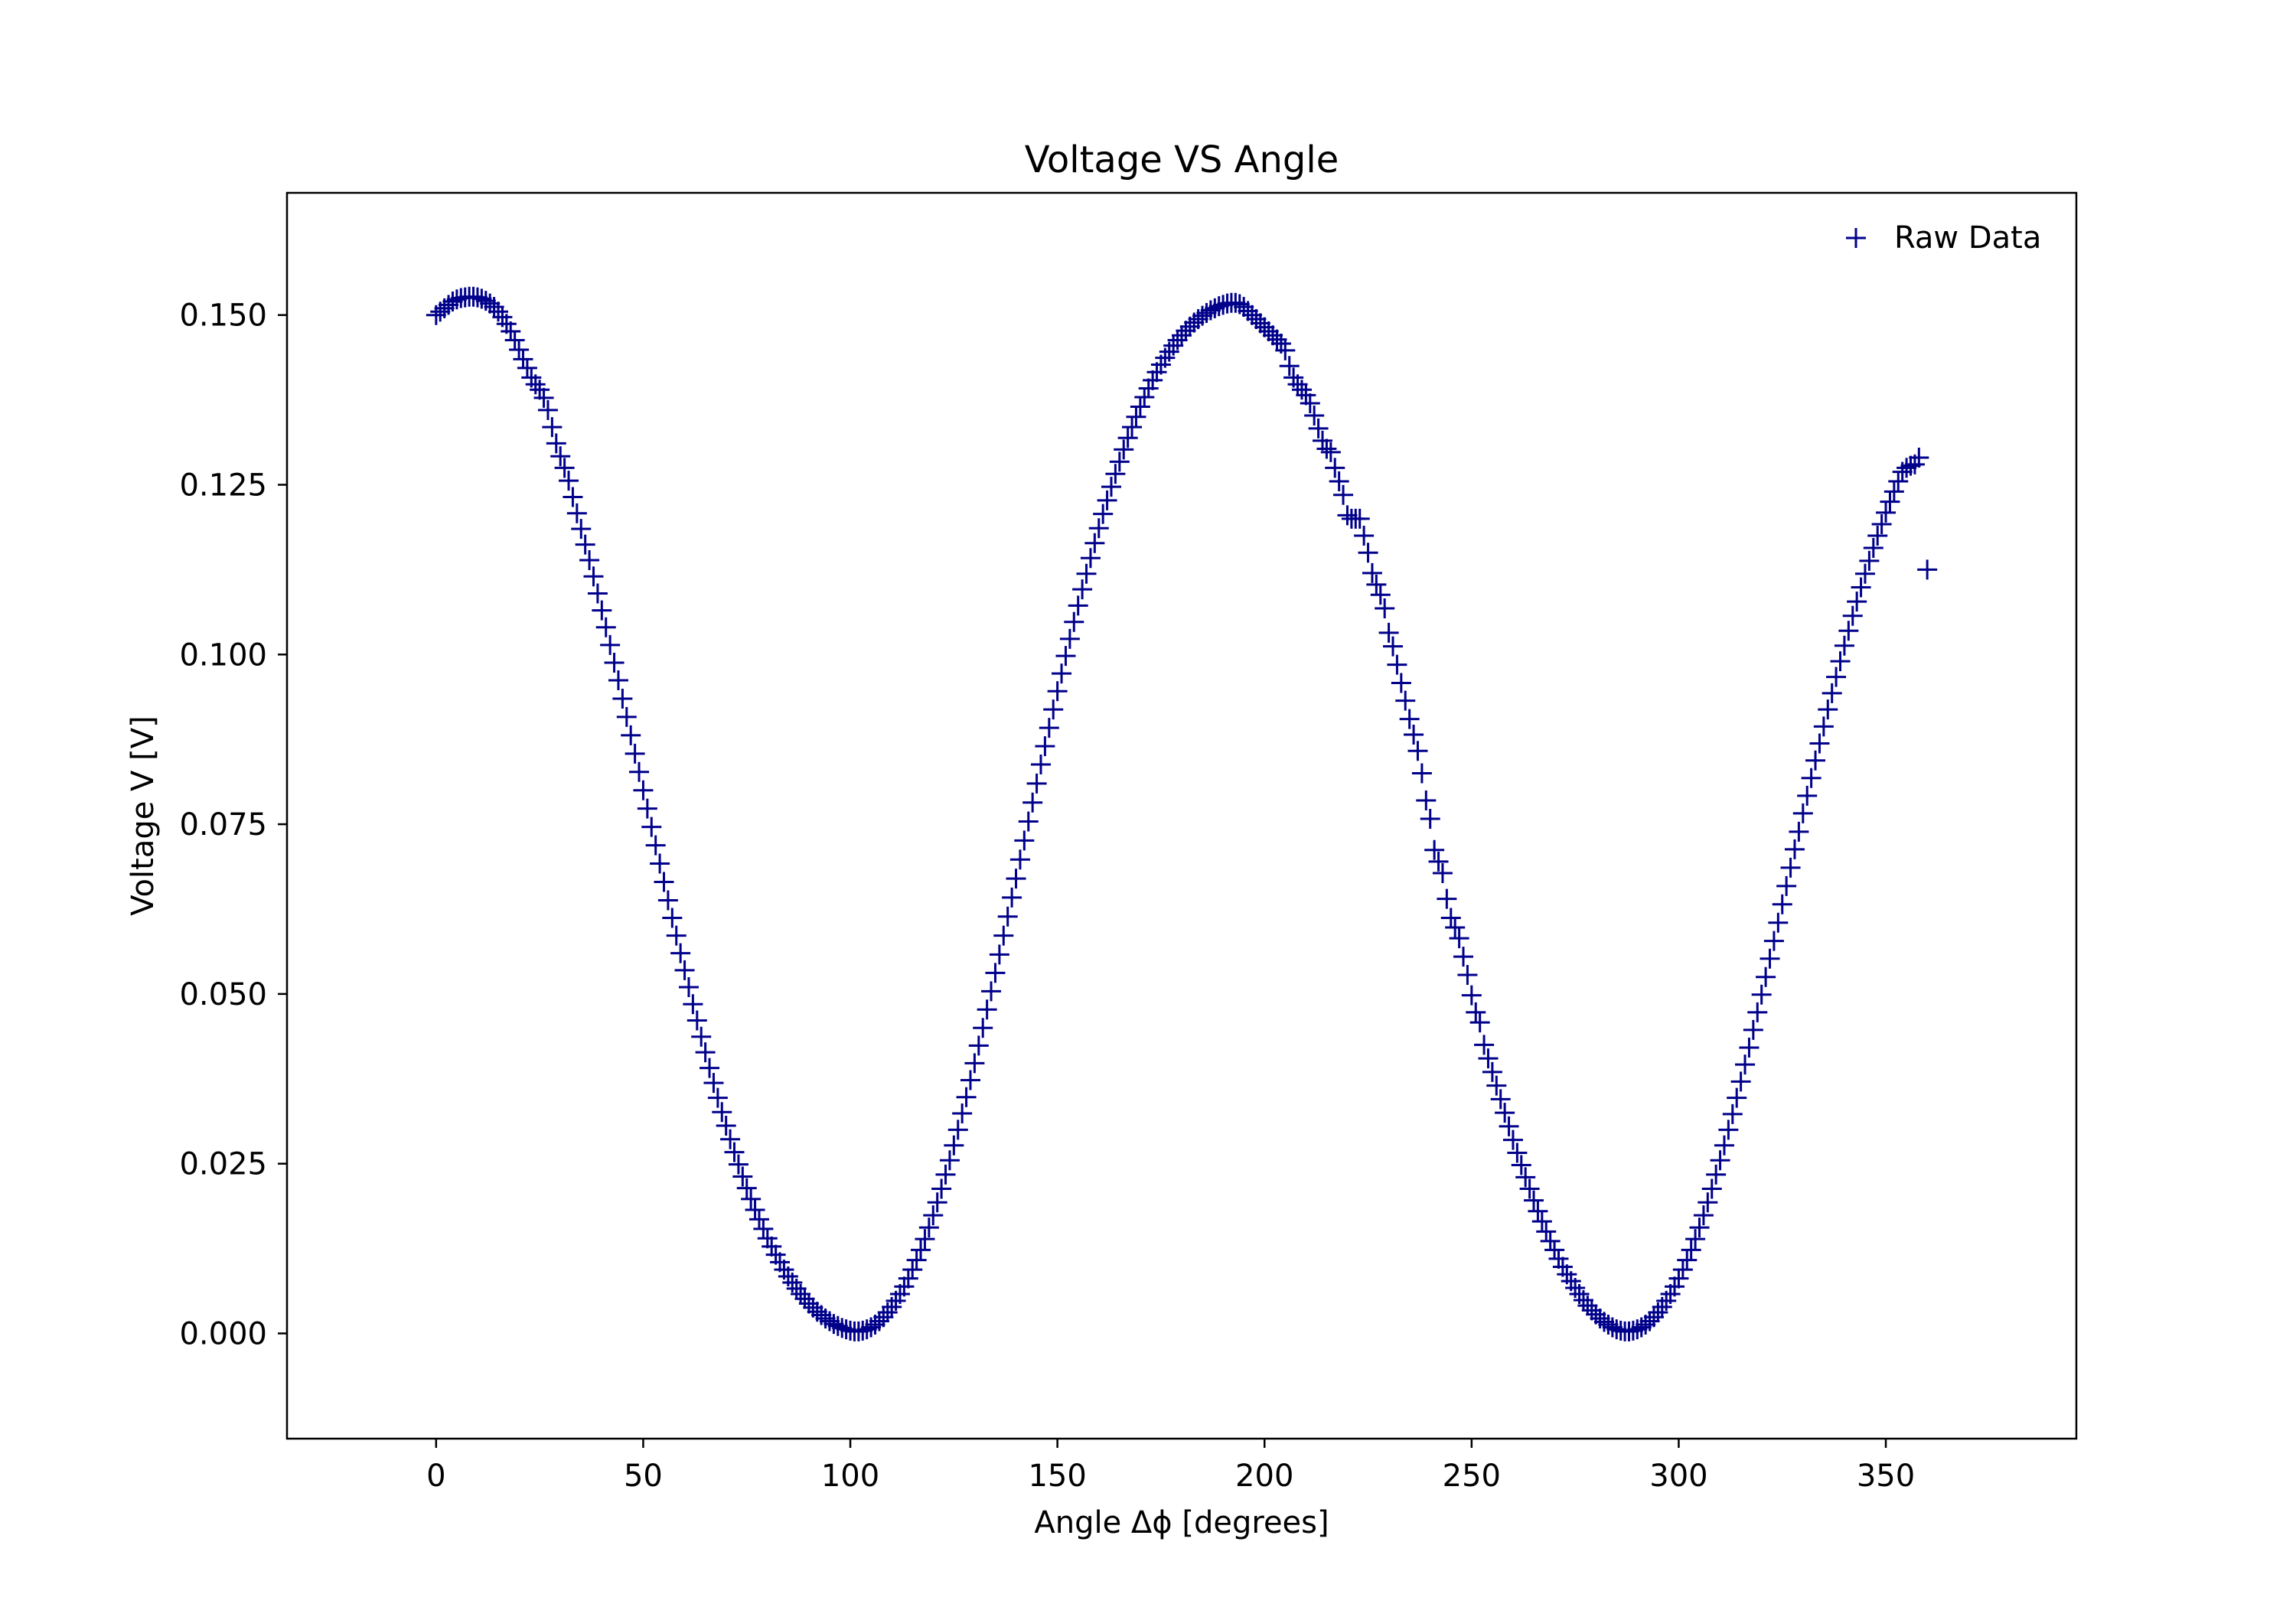 This screenshot has width=2296, height=1607. Describe the element at coordinates (223, 1164) in the screenshot. I see `y-tick-label: 0.025` at that location.